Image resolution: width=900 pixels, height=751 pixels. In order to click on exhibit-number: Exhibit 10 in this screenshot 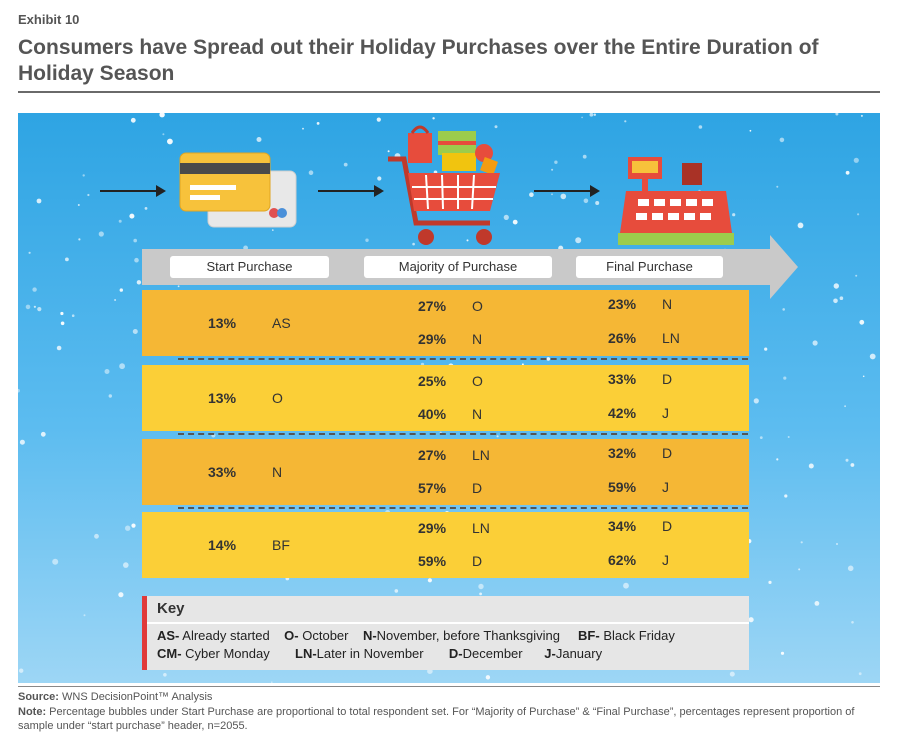, I will do `click(49, 19)`.